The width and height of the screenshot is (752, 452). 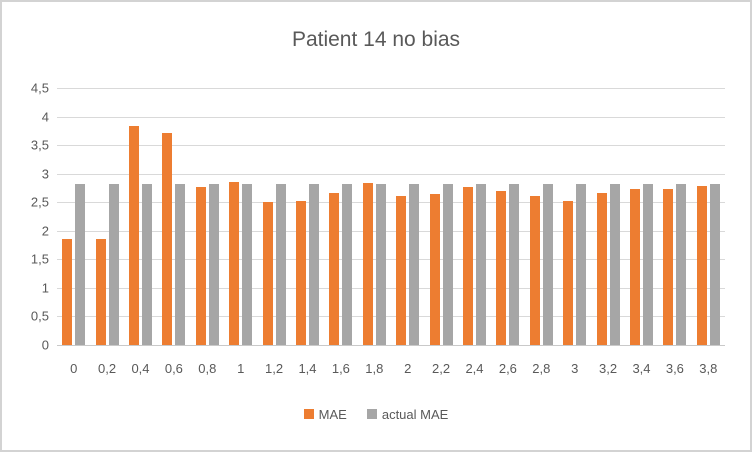 I want to click on y-tick-label: 2, so click(x=45, y=231).